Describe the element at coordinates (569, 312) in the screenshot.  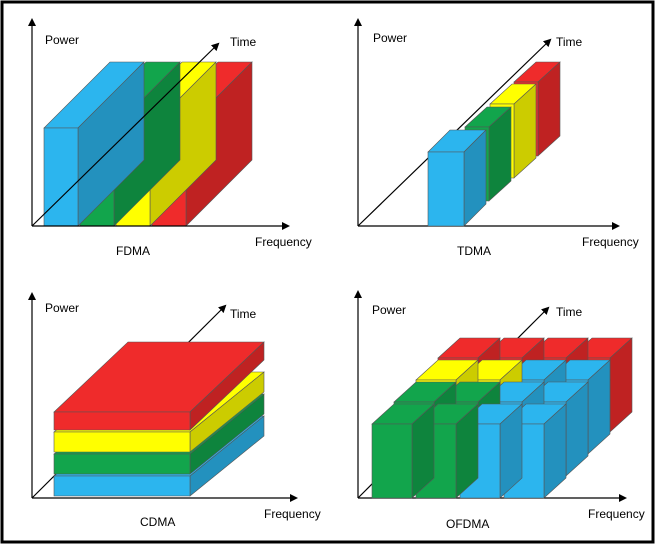
I see `ofdma-time-label: Time` at that location.